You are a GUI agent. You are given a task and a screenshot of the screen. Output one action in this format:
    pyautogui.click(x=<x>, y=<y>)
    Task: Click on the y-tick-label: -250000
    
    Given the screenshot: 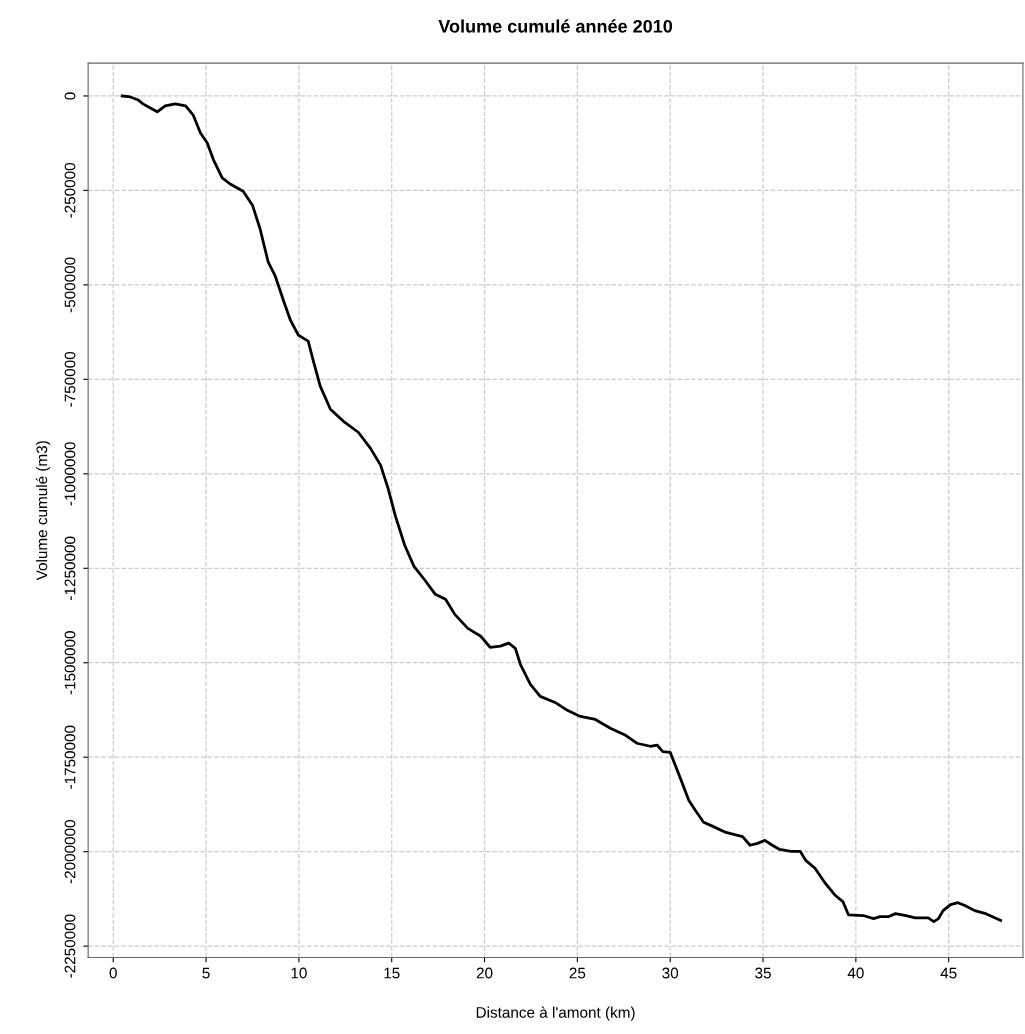 What is the action you would take?
    pyautogui.click(x=70, y=190)
    